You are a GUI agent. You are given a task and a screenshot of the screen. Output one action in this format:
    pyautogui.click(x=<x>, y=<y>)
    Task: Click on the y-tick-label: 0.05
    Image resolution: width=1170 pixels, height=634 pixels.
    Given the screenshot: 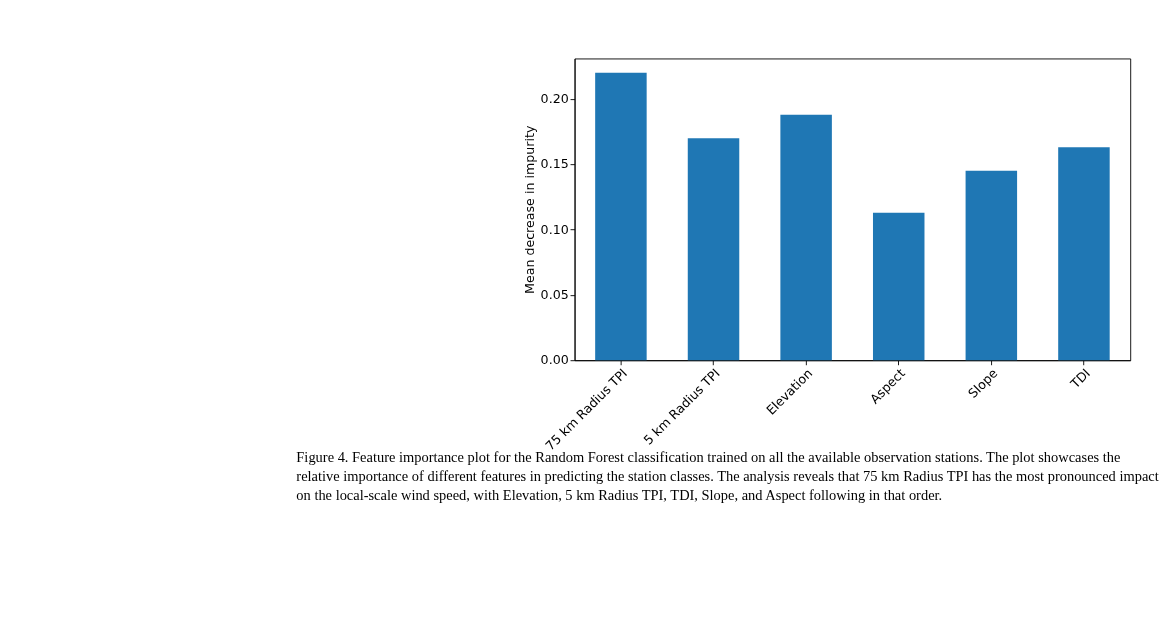 What is the action you would take?
    pyautogui.click(x=554, y=294)
    